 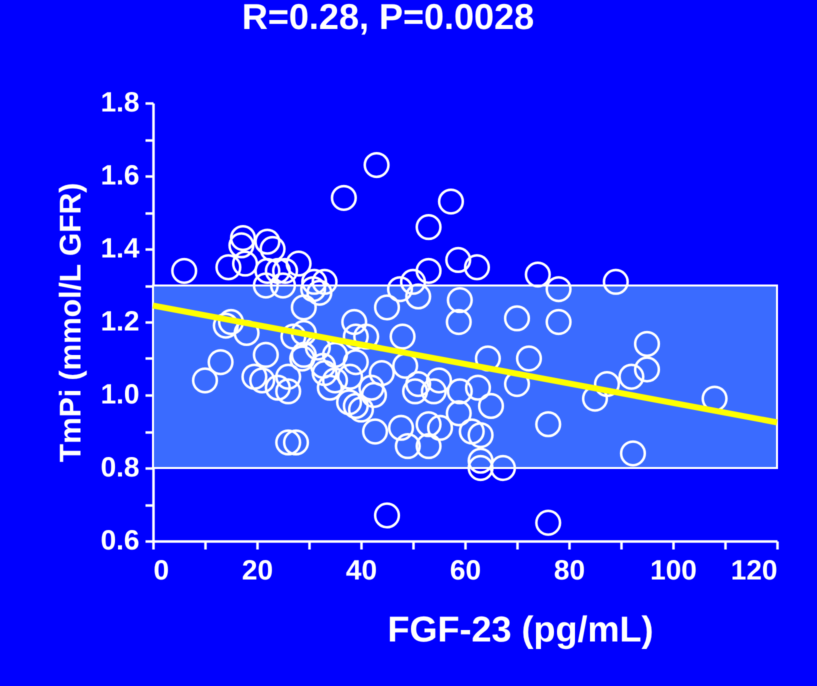 I want to click on y-tick-label: 1.4, so click(x=120, y=248).